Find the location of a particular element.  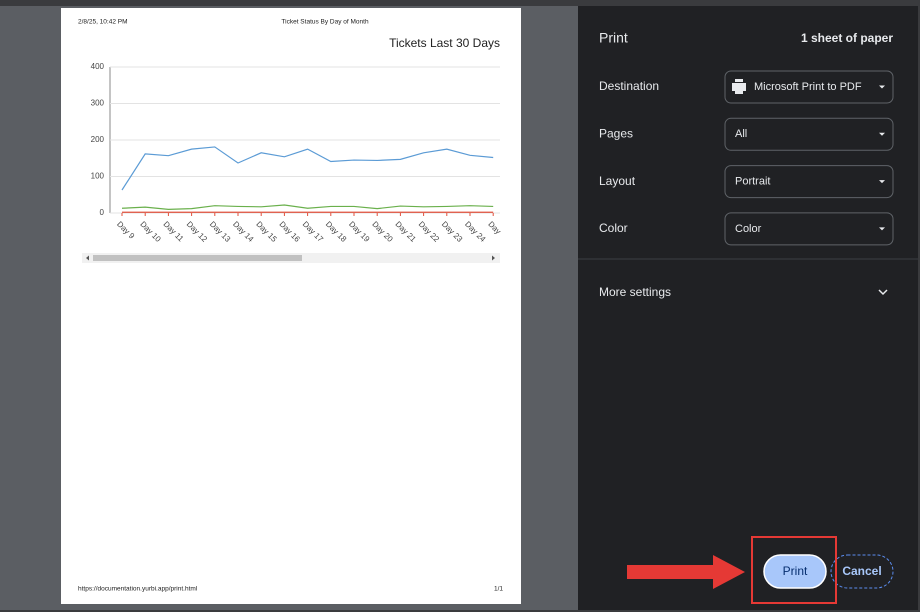

print-datetime: 2/8/25, 10:42 PM is located at coordinates (103, 22).